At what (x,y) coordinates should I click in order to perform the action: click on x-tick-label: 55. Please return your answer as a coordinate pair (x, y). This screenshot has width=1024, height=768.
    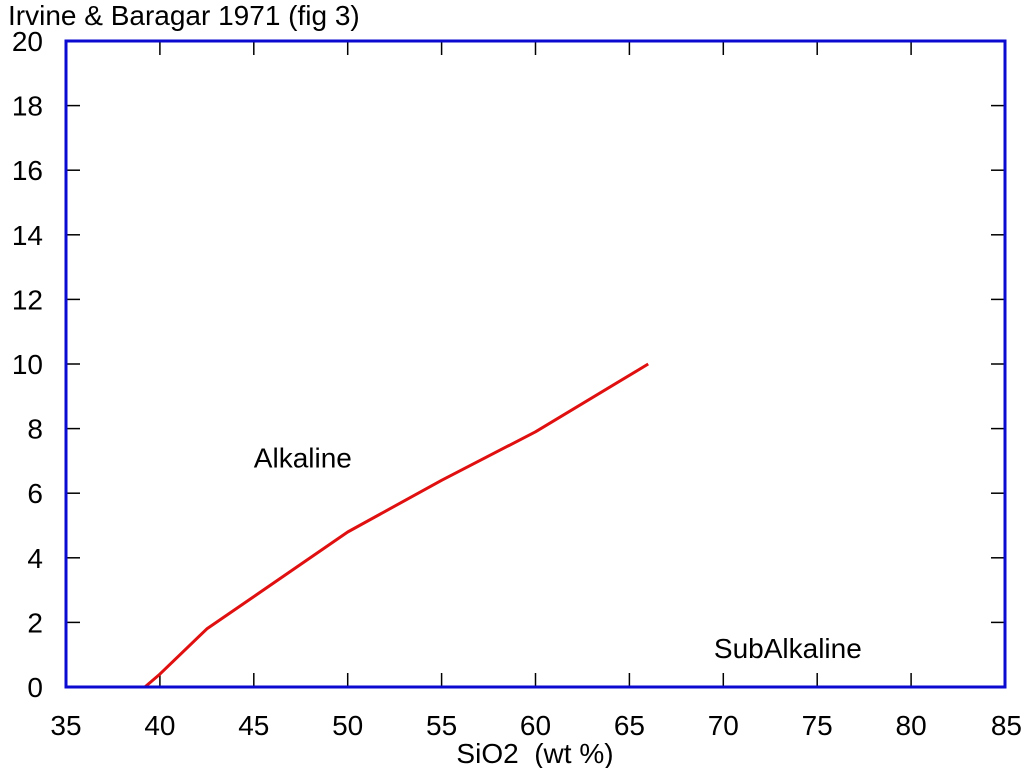
    Looking at the image, I should click on (441, 725).